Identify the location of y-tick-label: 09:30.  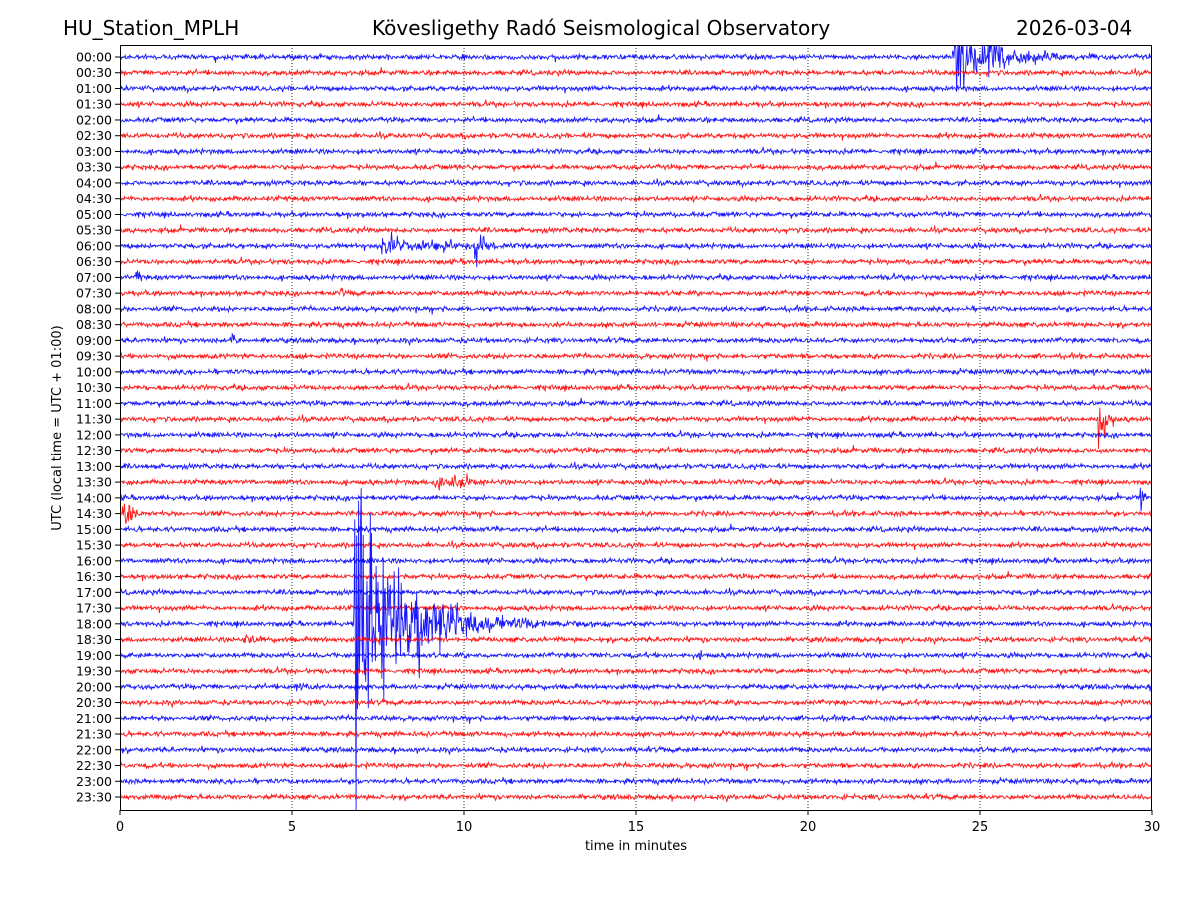
(94, 356).